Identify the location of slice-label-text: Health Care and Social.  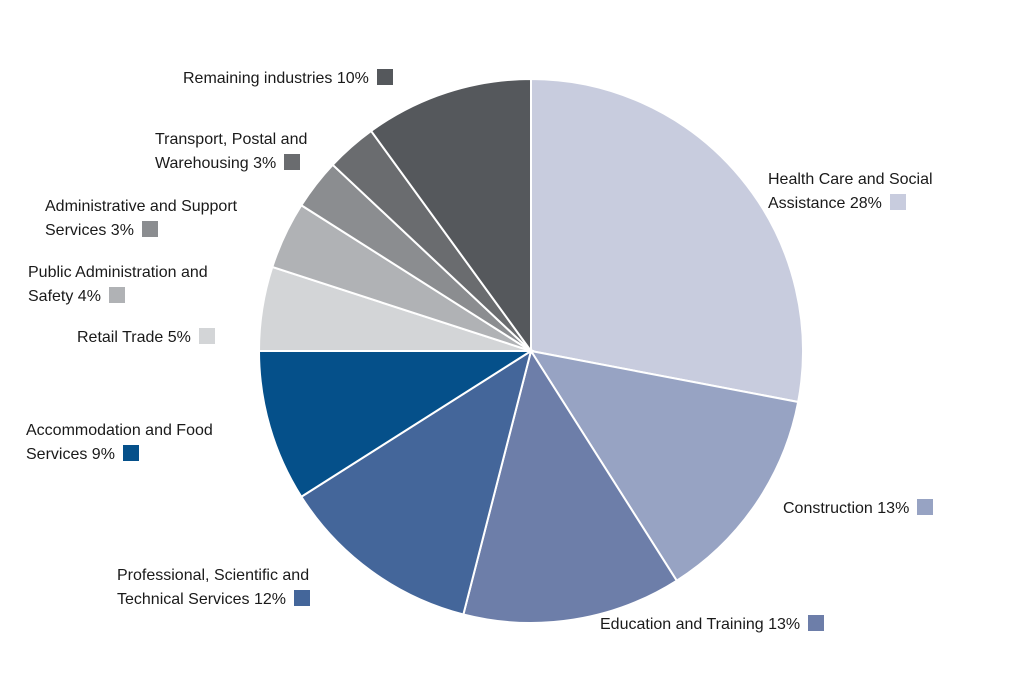
(850, 180).